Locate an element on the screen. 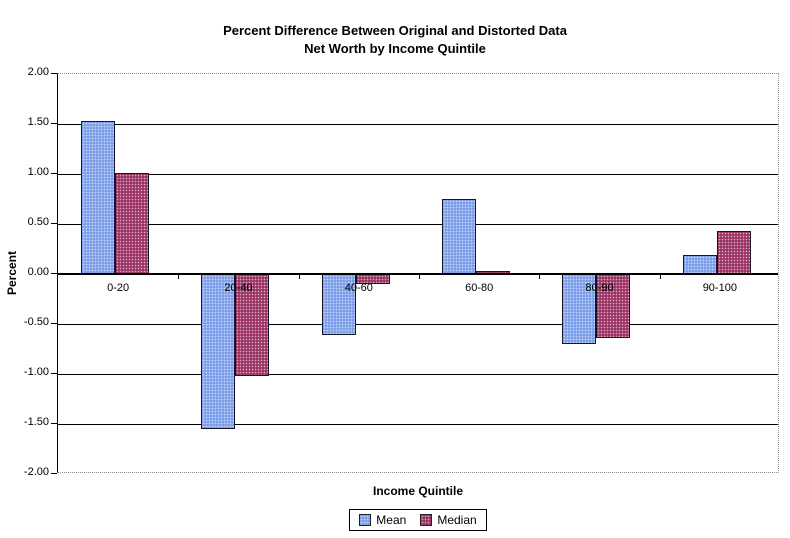 The width and height of the screenshot is (790, 538). x-axis-title: Income Quintile is located at coordinates (417, 491).